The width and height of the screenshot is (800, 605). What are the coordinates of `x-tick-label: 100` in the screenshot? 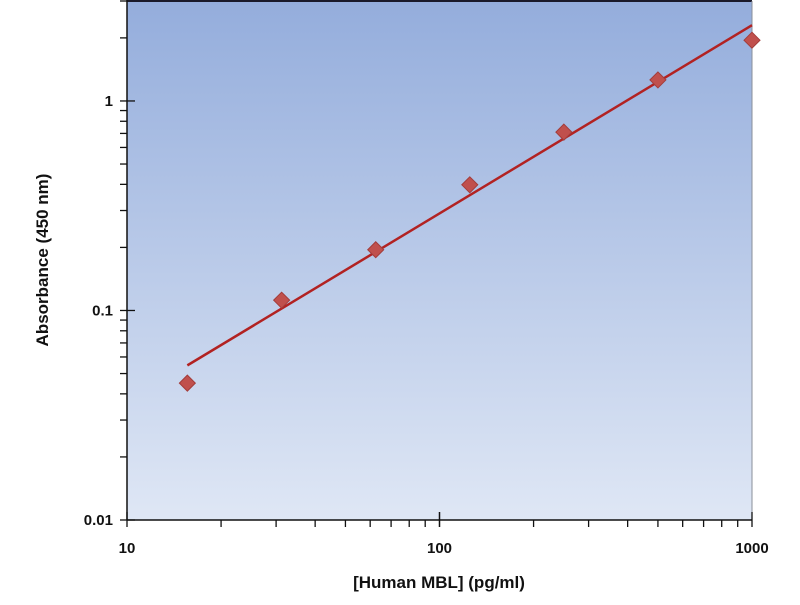 It's located at (439, 548).